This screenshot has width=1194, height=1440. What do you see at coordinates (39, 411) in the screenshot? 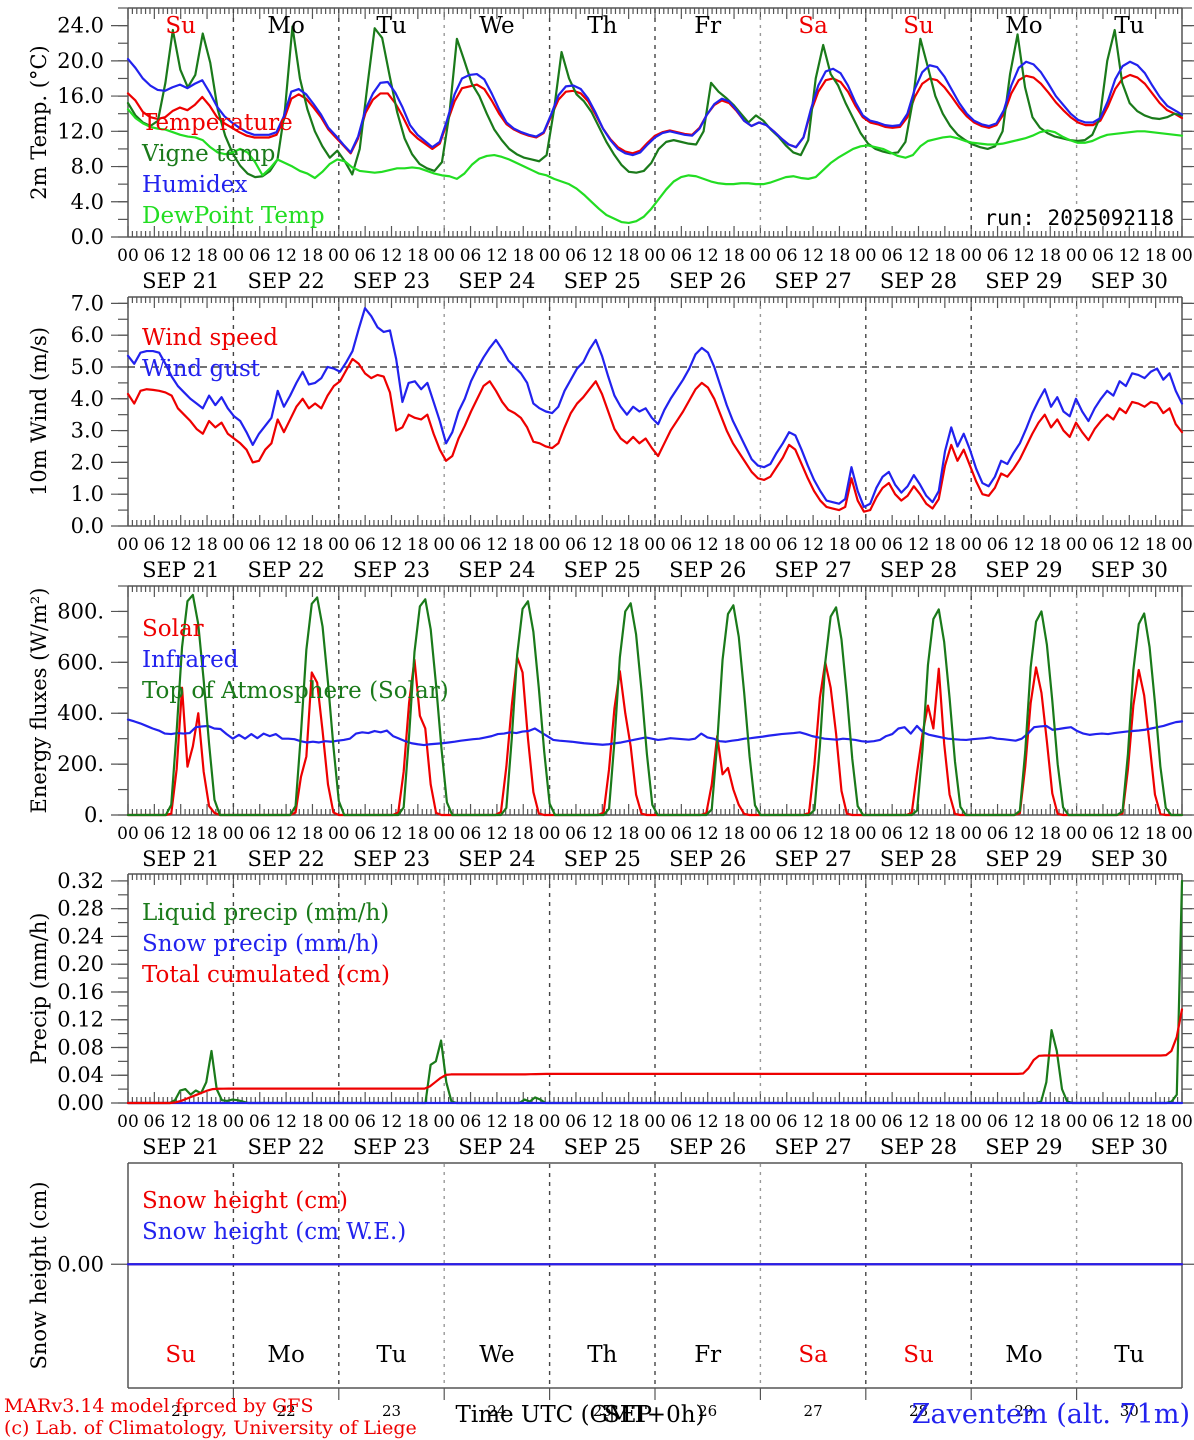
I see `y-axis-label: 10m Wind (m/s)` at bounding box center [39, 411].